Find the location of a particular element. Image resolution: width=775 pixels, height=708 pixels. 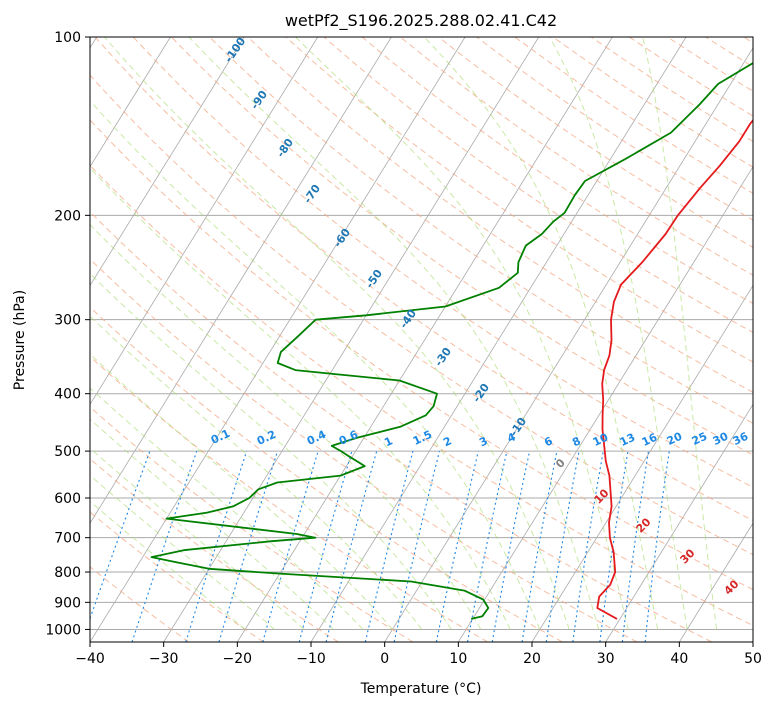

x-tick-label: 0 is located at coordinates (384, 659).